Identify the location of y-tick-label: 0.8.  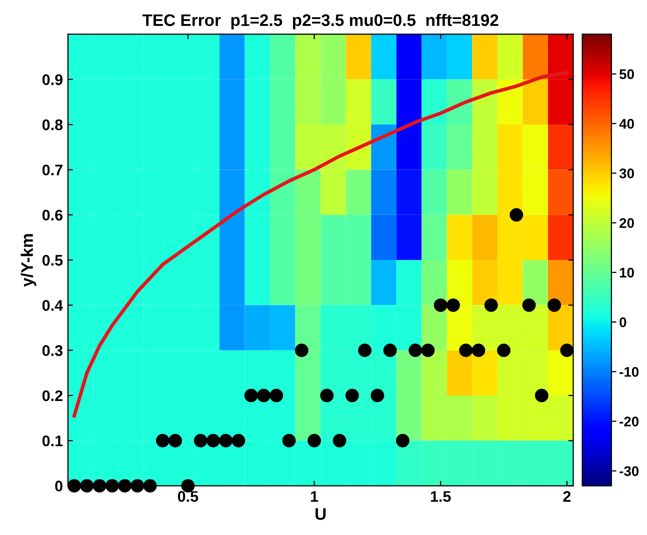
(52, 124).